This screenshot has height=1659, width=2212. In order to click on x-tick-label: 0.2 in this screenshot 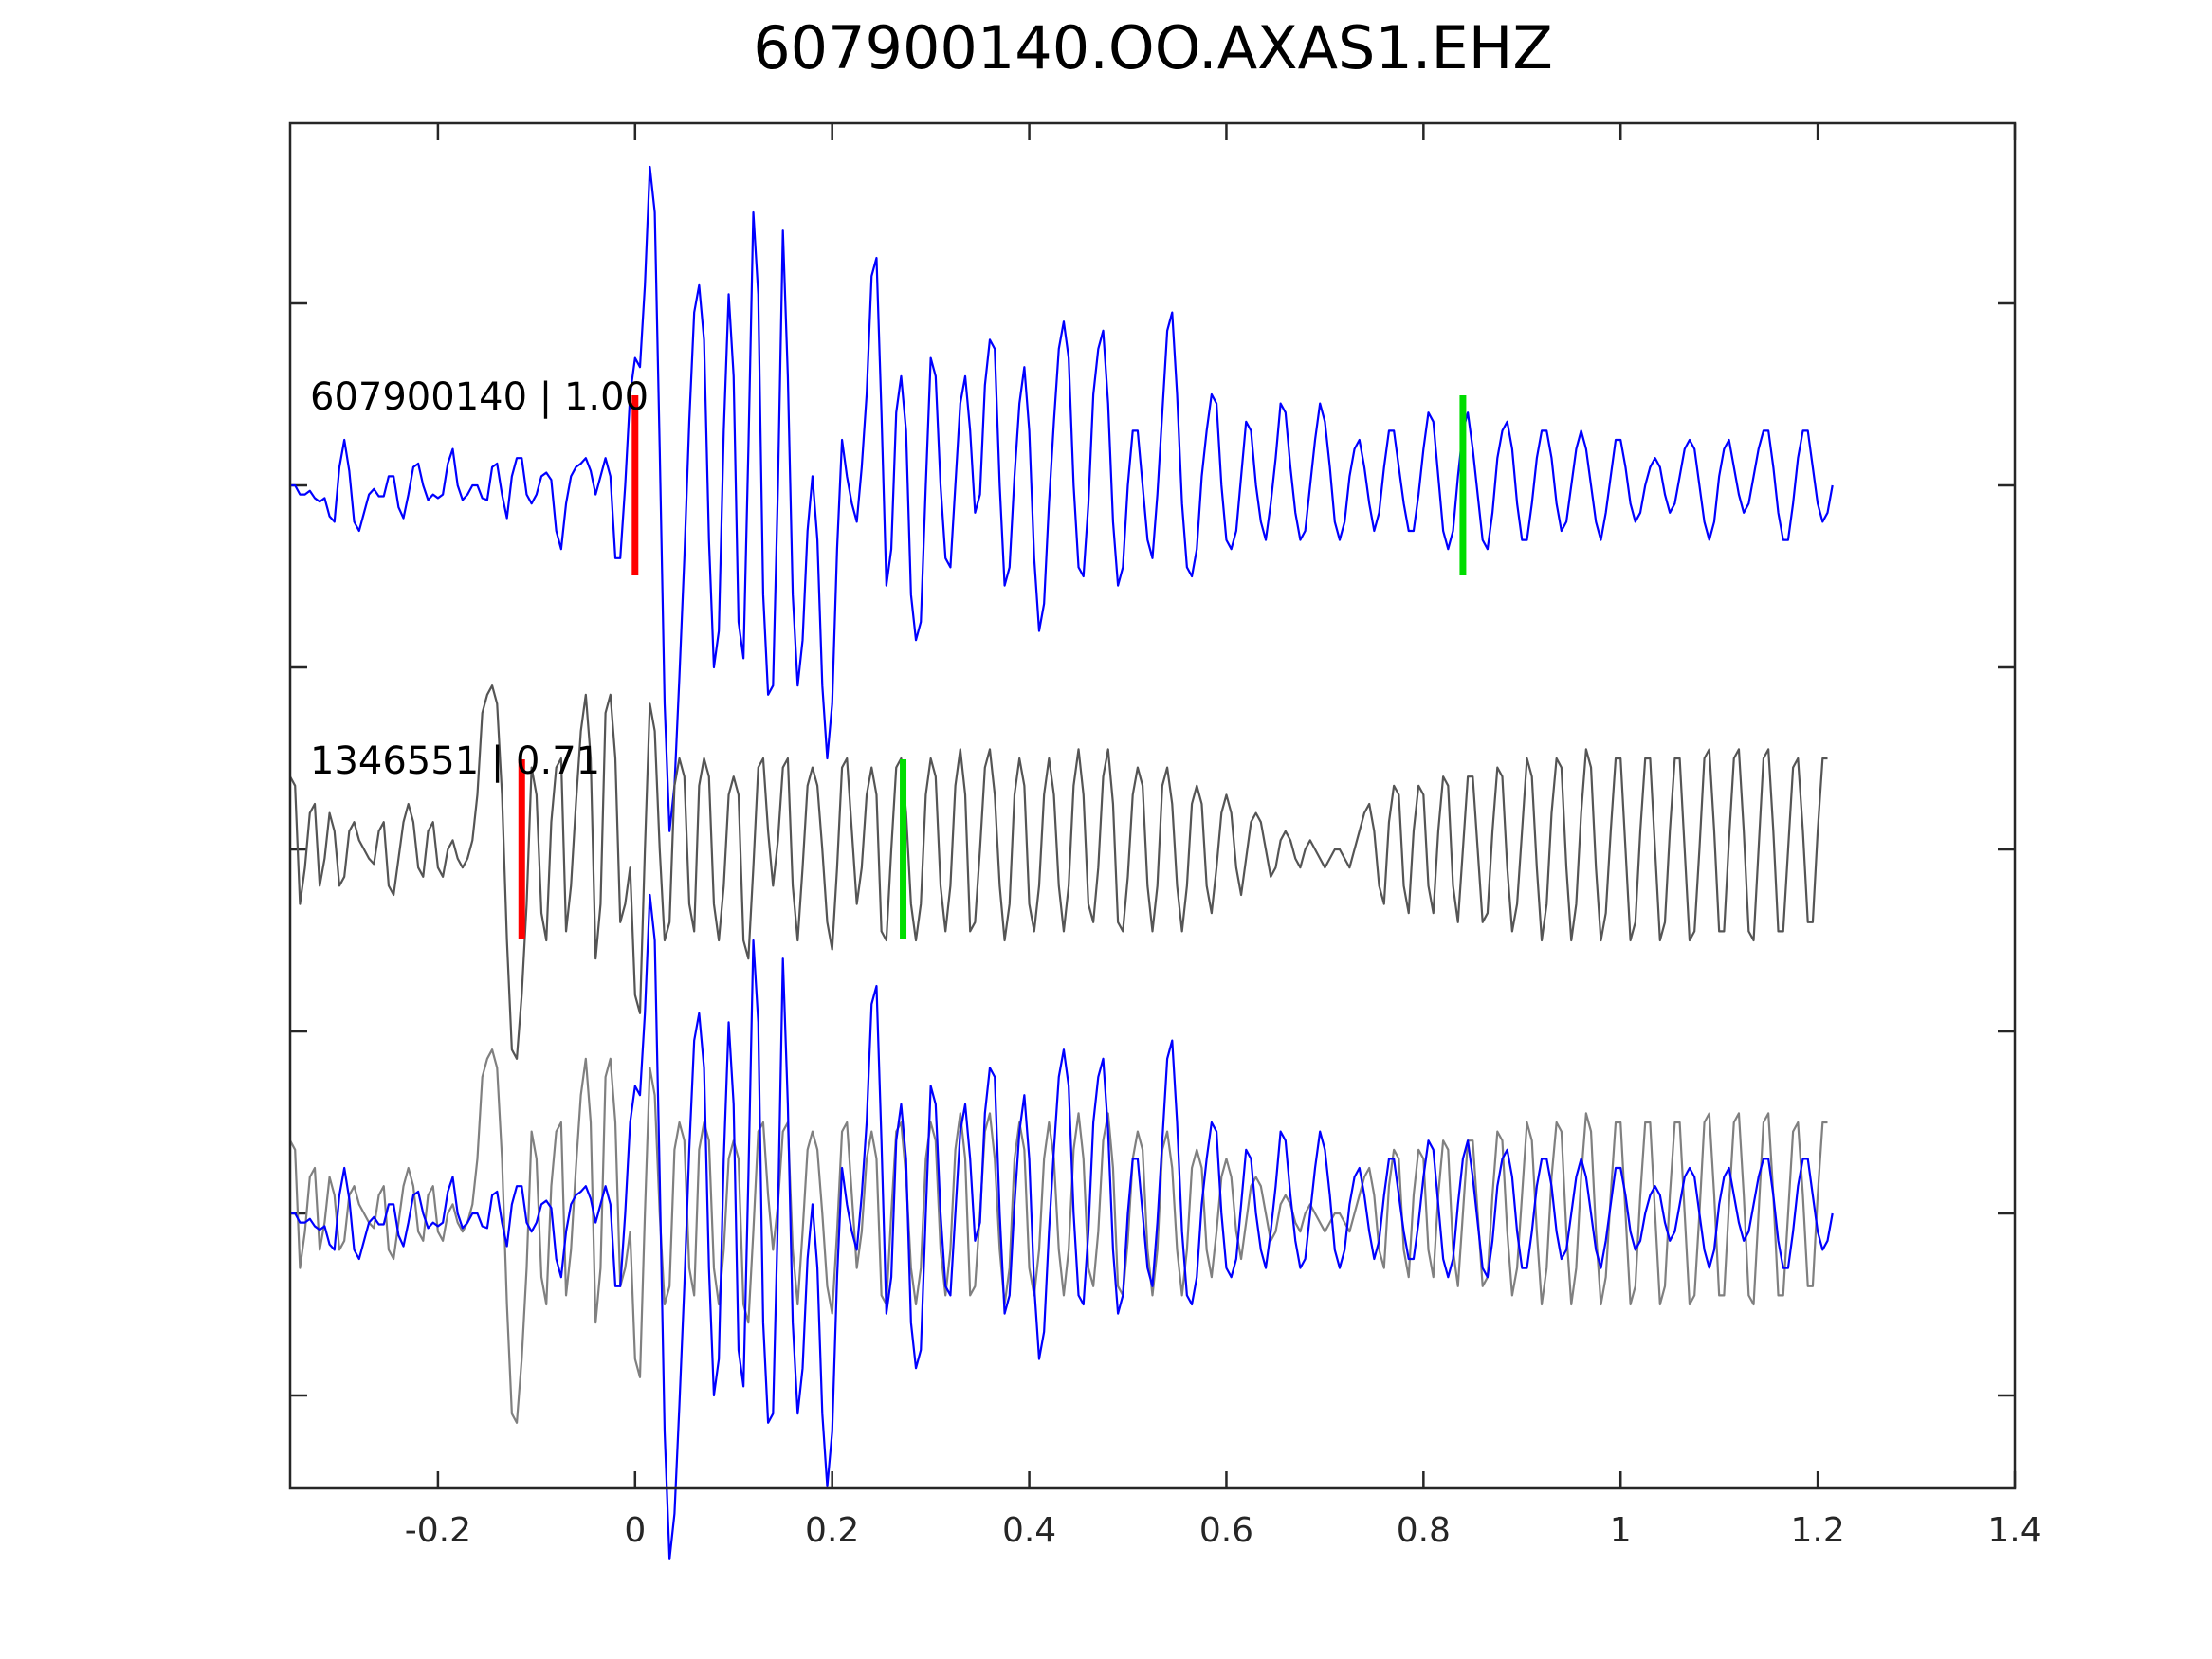, I will do `click(832, 1530)`.